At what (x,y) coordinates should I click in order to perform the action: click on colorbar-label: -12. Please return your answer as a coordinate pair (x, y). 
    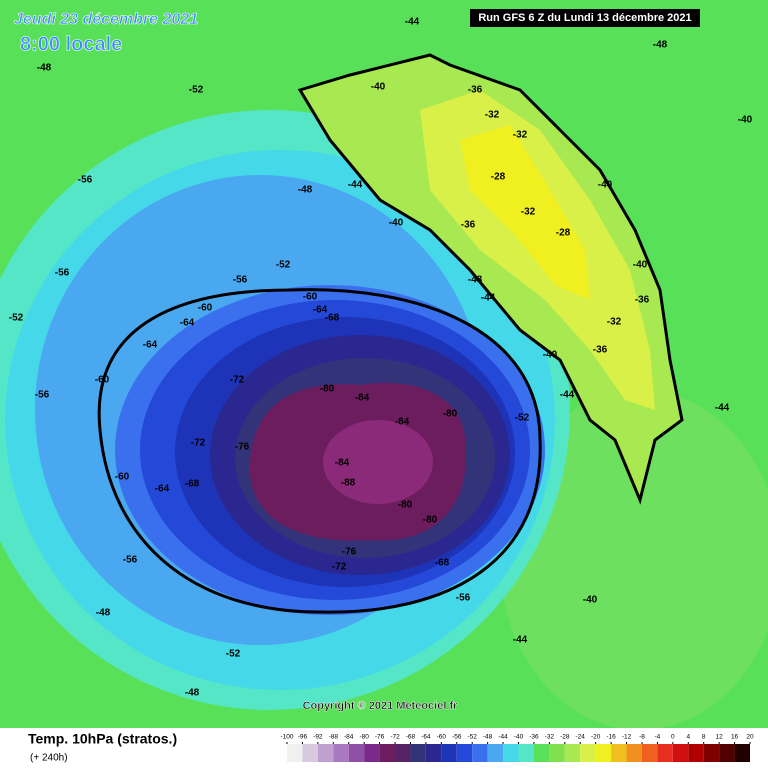
    Looking at the image, I should click on (627, 737).